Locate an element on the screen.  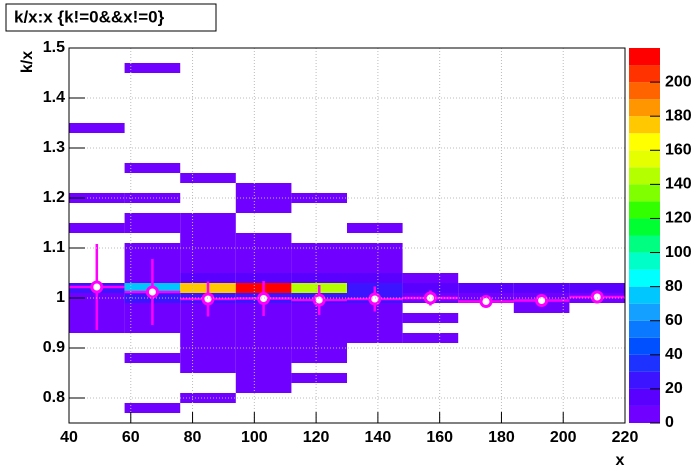
z-tick-label: 60 is located at coordinates (674, 320).